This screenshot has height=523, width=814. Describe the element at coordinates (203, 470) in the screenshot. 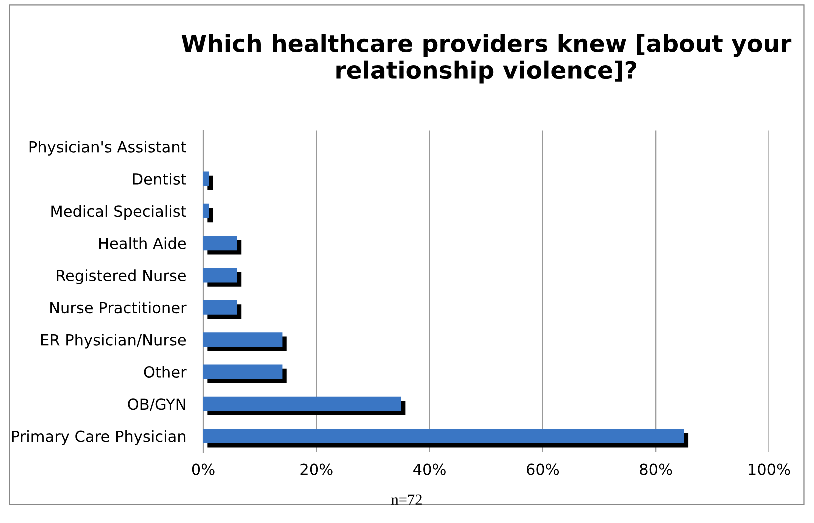

I see `x-tick-label: 0%` at that location.